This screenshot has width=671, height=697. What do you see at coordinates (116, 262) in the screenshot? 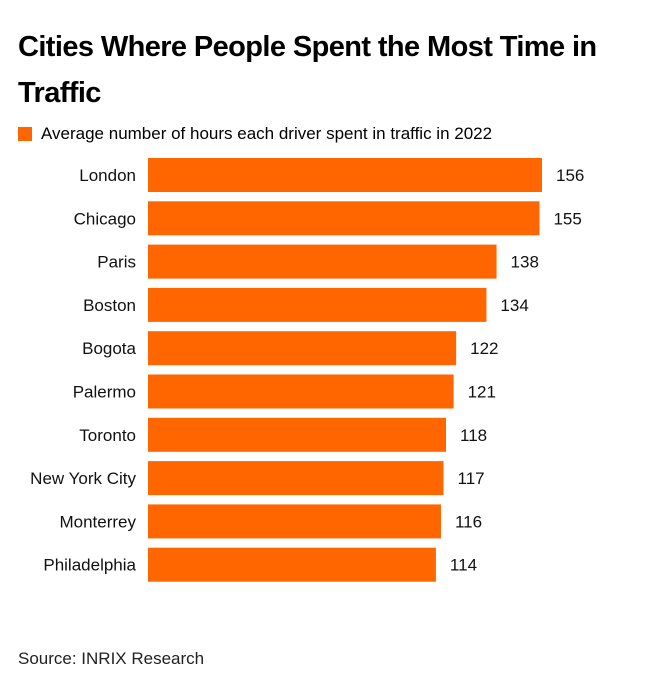
I see `category-label: Paris` at bounding box center [116, 262].